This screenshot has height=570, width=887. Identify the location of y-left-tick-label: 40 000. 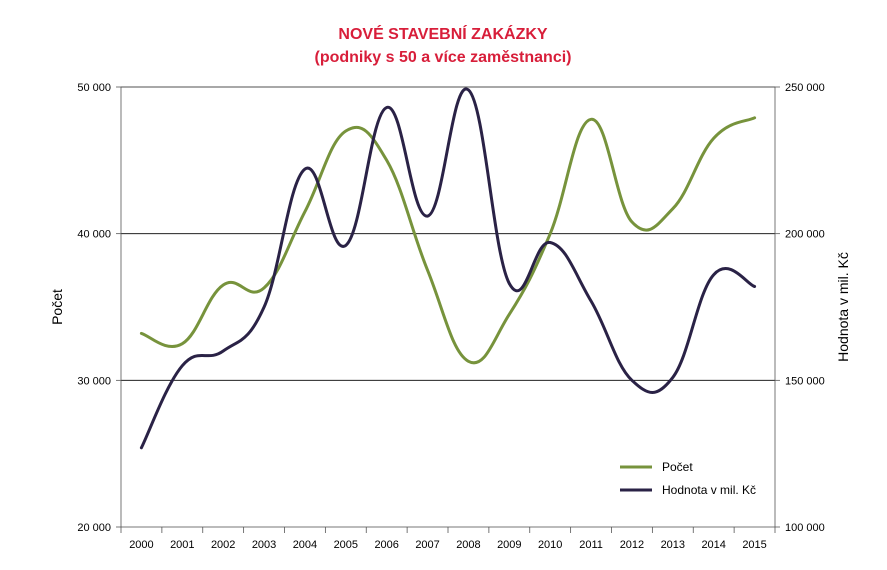
(94, 235).